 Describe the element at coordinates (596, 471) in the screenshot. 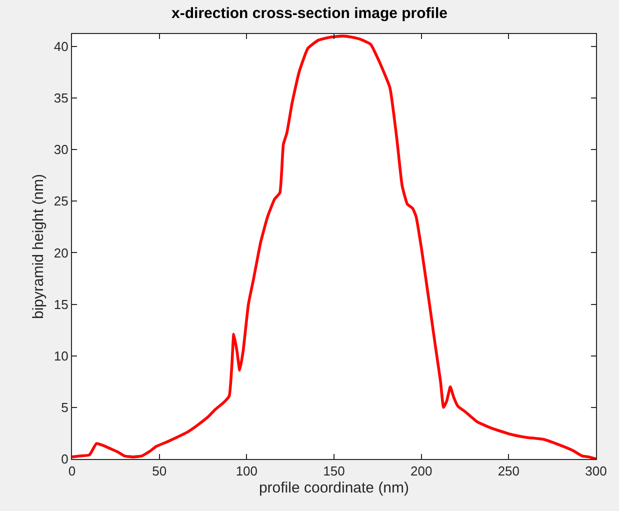

I see `x-tick-label: 300` at that location.